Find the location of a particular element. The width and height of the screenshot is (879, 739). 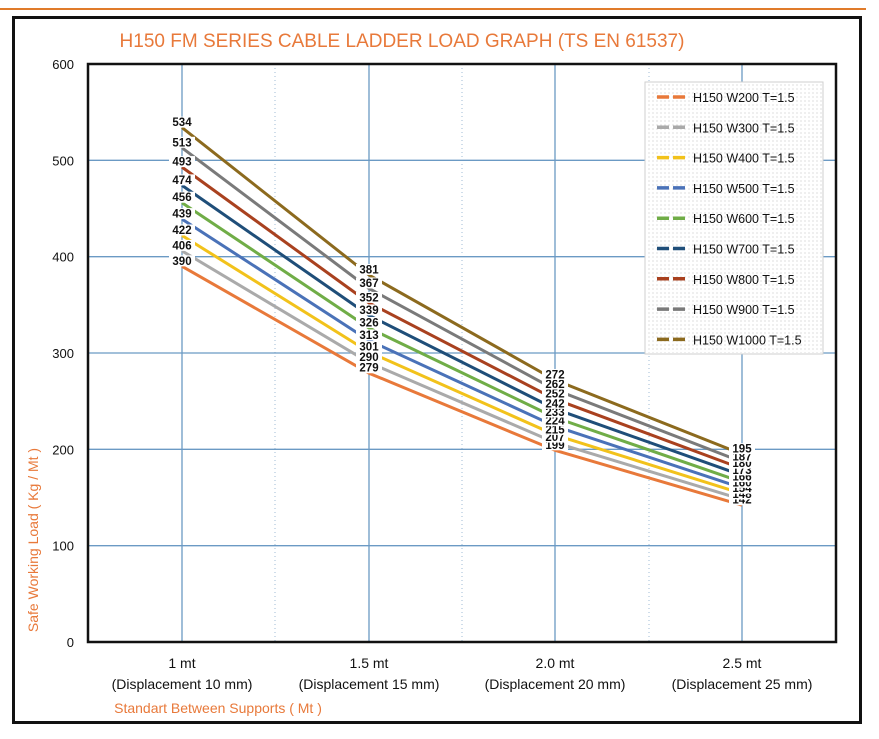

legend-entry: H150 W500 T=1.5 is located at coordinates (744, 189).